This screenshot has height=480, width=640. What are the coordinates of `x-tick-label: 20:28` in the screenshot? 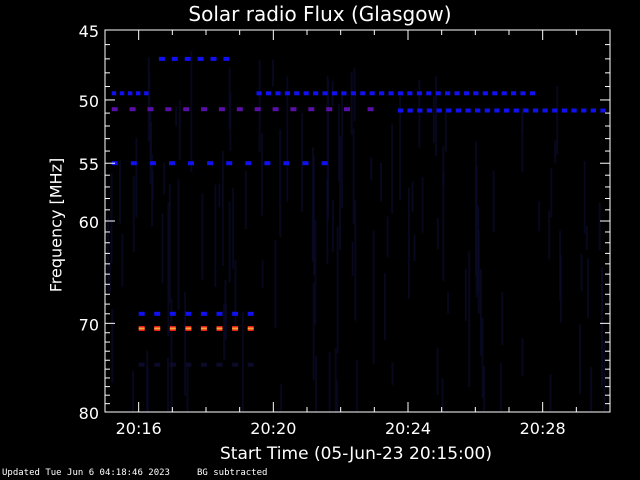 It's located at (543, 428).